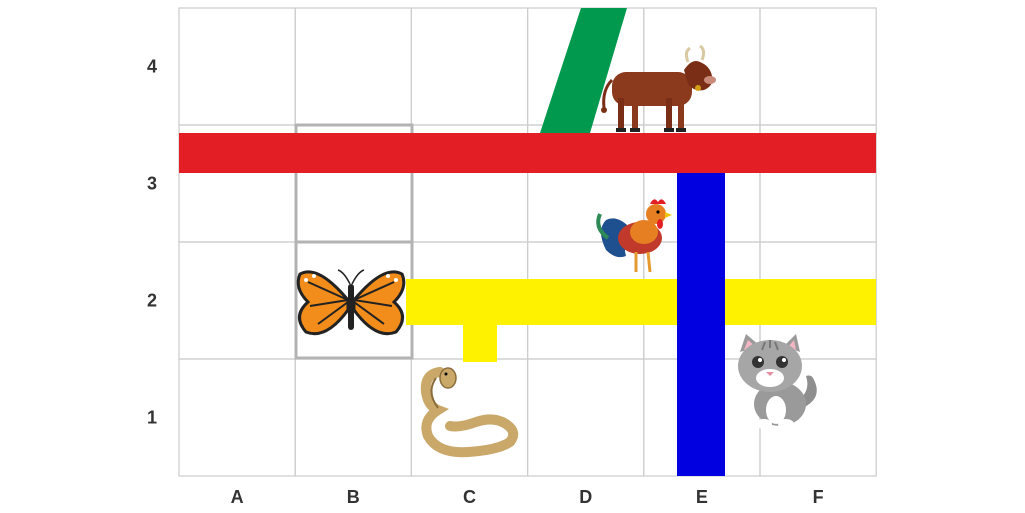 The height and width of the screenshot is (513, 1025). I want to click on yellow-path, so click(641, 302).